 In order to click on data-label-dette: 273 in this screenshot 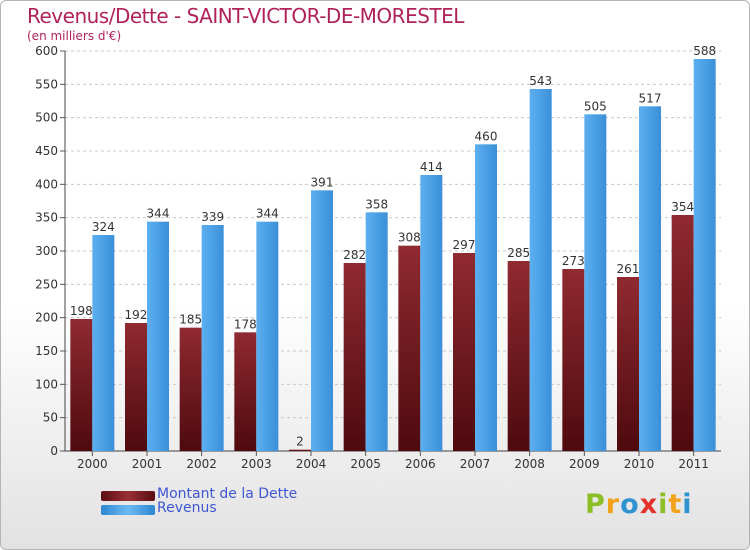, I will do `click(573, 261)`.